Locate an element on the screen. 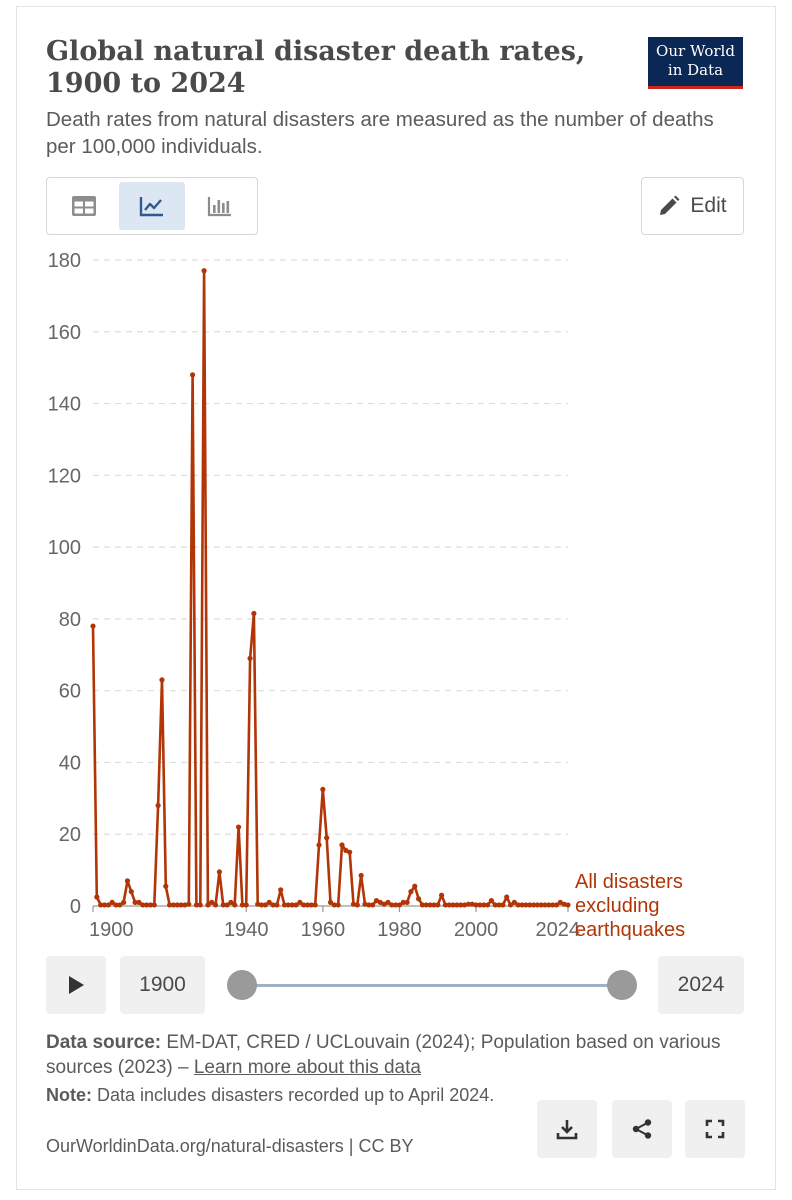 This screenshot has height=1200, width=792. x-tick-label: 1960 is located at coordinates (323, 930).